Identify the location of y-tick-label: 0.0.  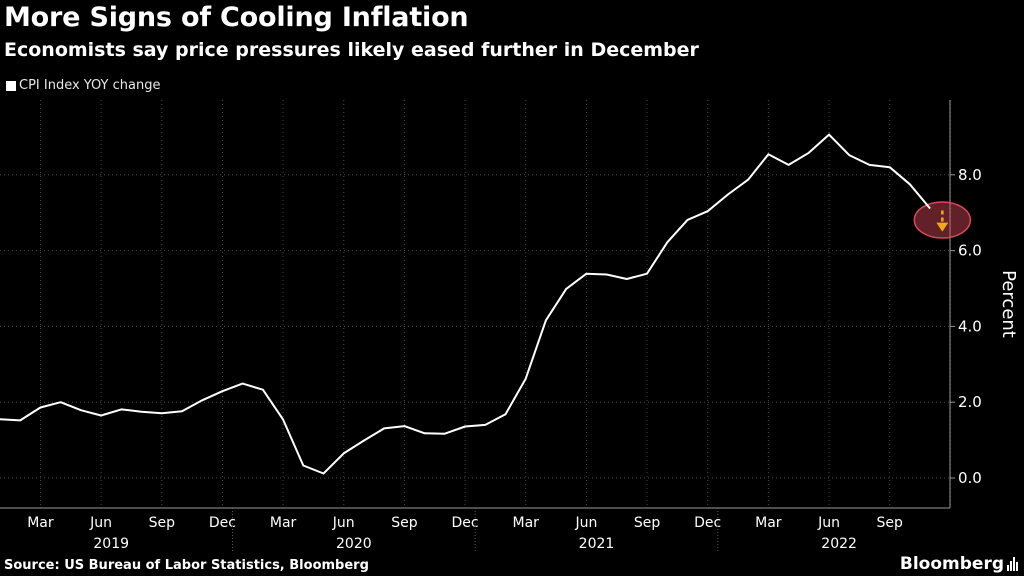
(970, 478).